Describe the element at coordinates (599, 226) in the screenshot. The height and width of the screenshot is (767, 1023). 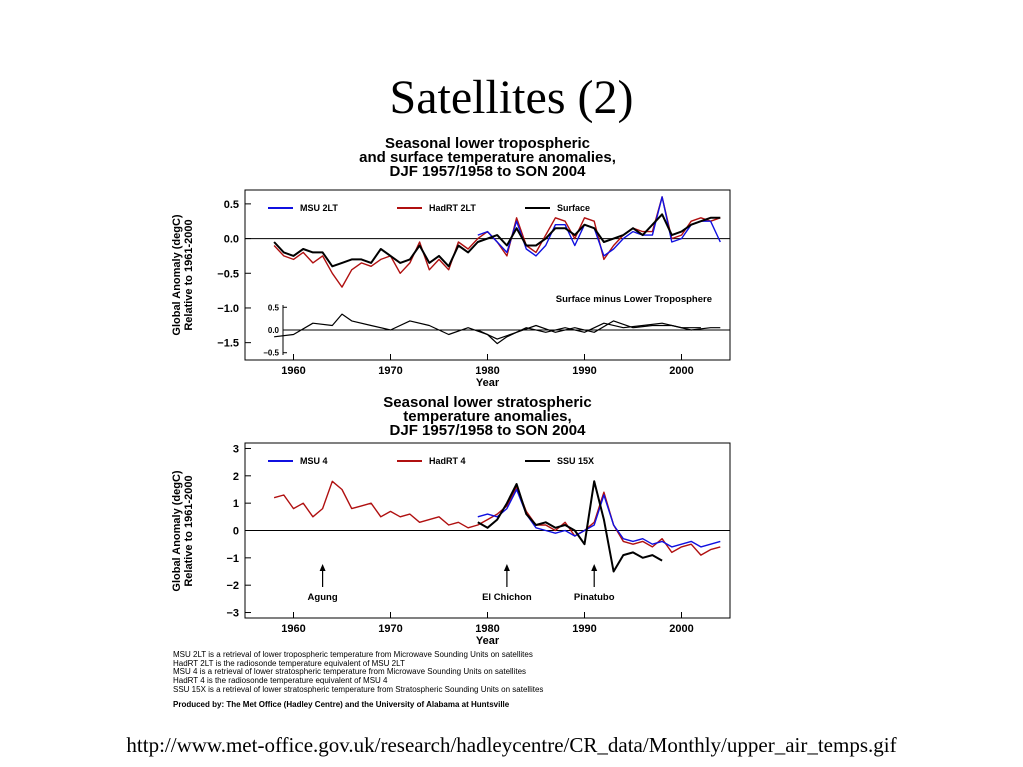
I see `series-line-msu-2lt` at that location.